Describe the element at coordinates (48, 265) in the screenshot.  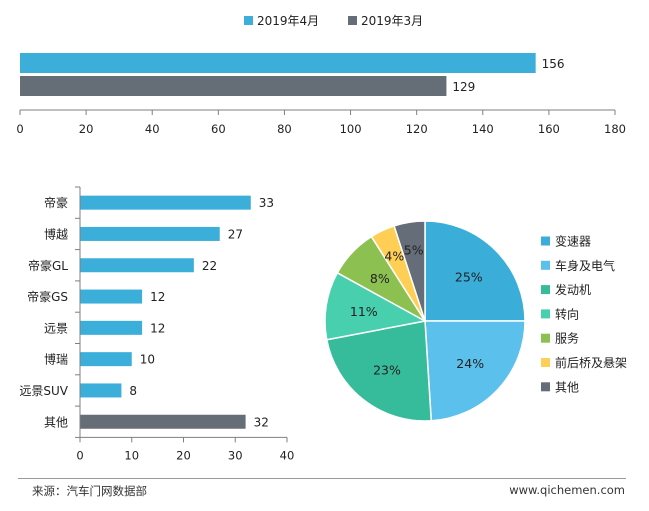
I see `model-category-label: 帝豪GL` at that location.